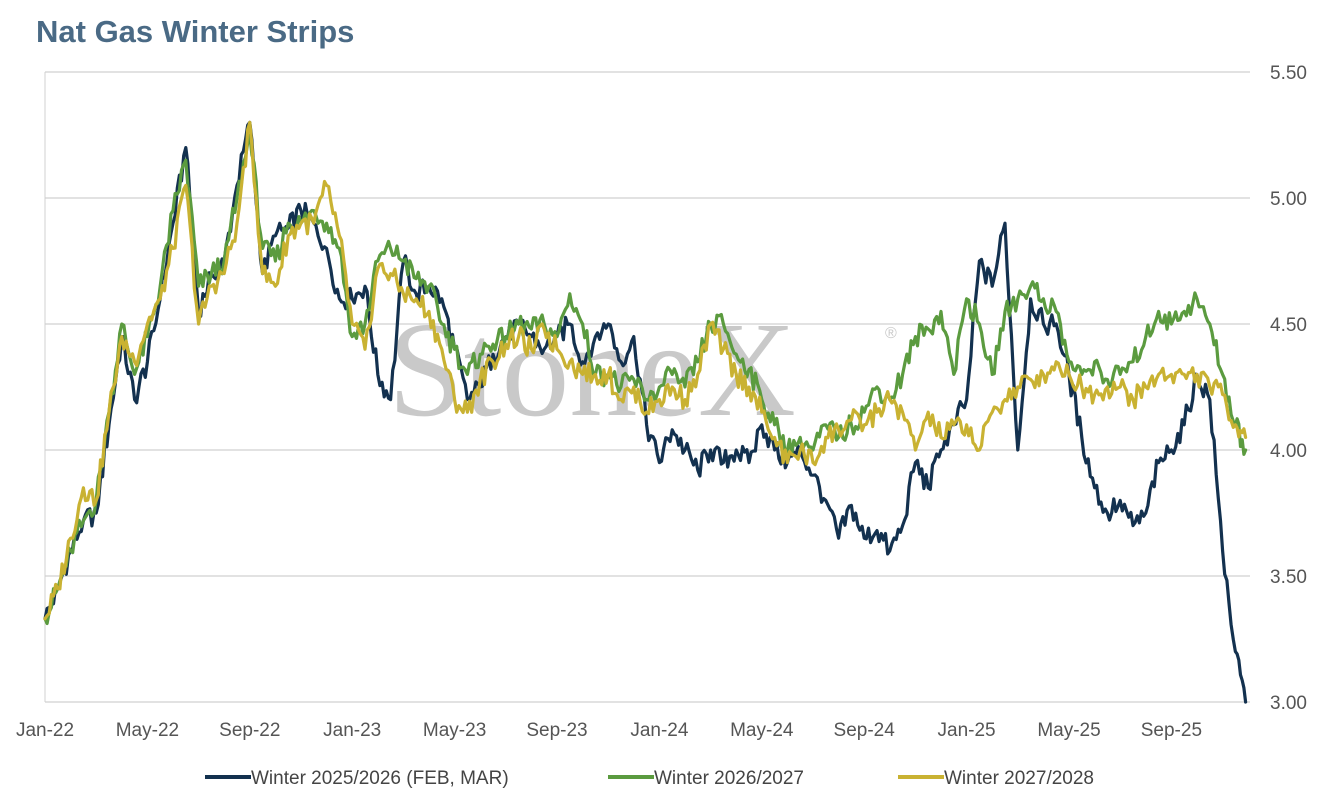 The width and height of the screenshot is (1327, 799). I want to click on y-tick-label: 4.00, so click(1288, 451).